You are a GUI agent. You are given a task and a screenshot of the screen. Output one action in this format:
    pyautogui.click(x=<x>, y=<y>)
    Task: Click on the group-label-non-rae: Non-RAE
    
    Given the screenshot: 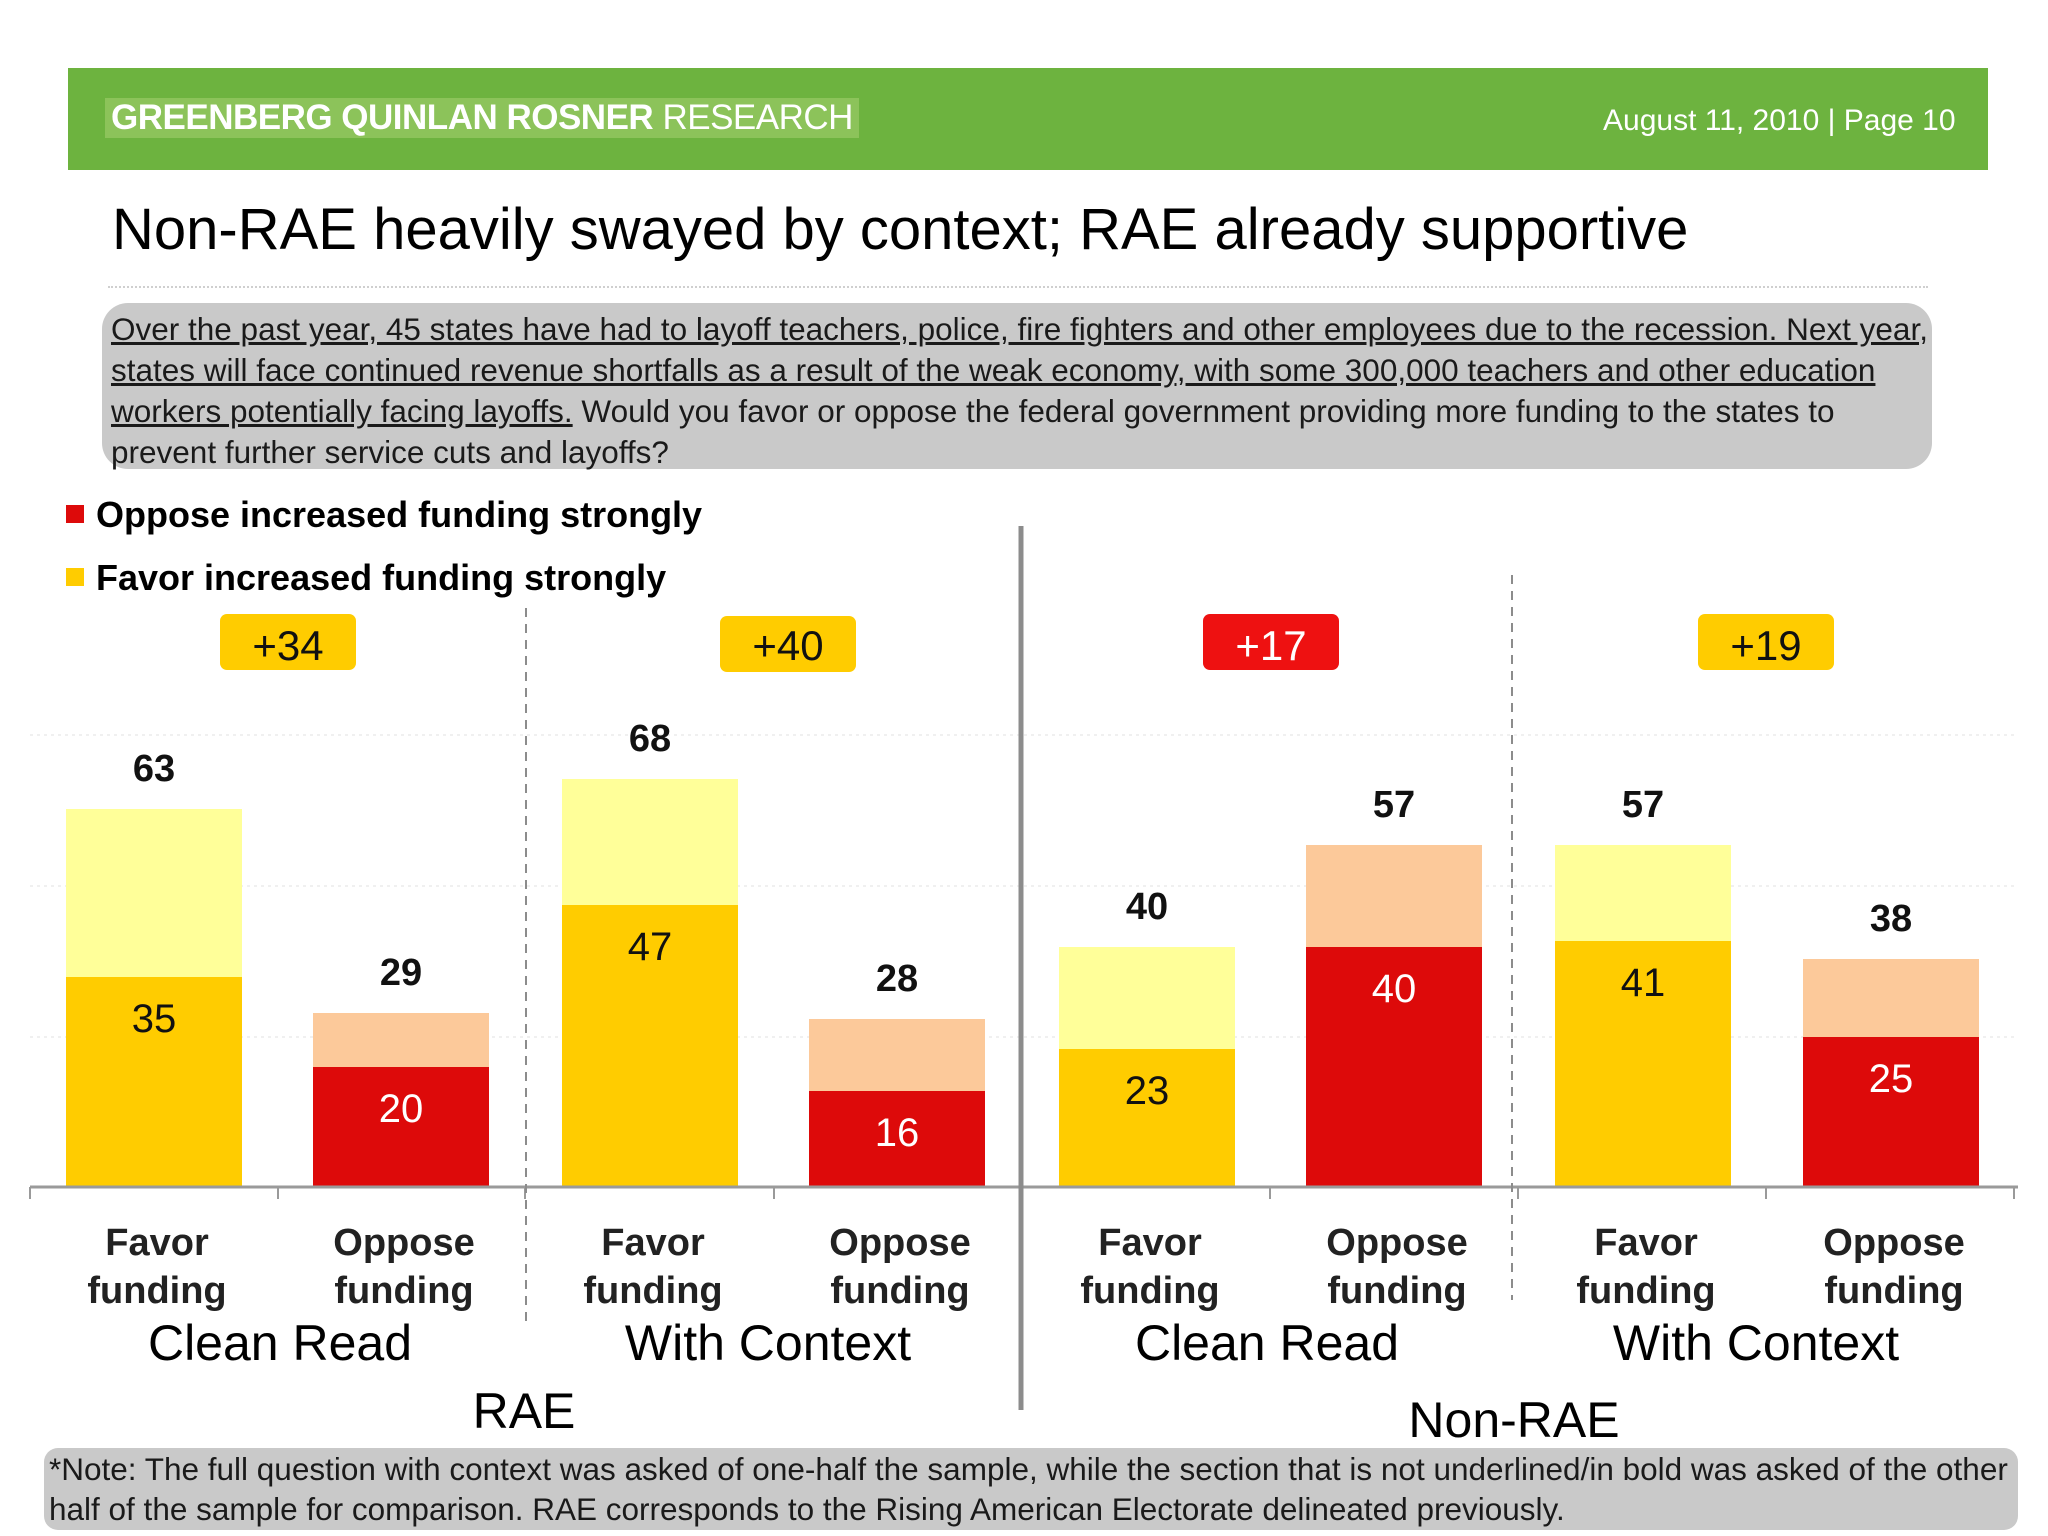 What is the action you would take?
    pyautogui.click(x=1513, y=1420)
    